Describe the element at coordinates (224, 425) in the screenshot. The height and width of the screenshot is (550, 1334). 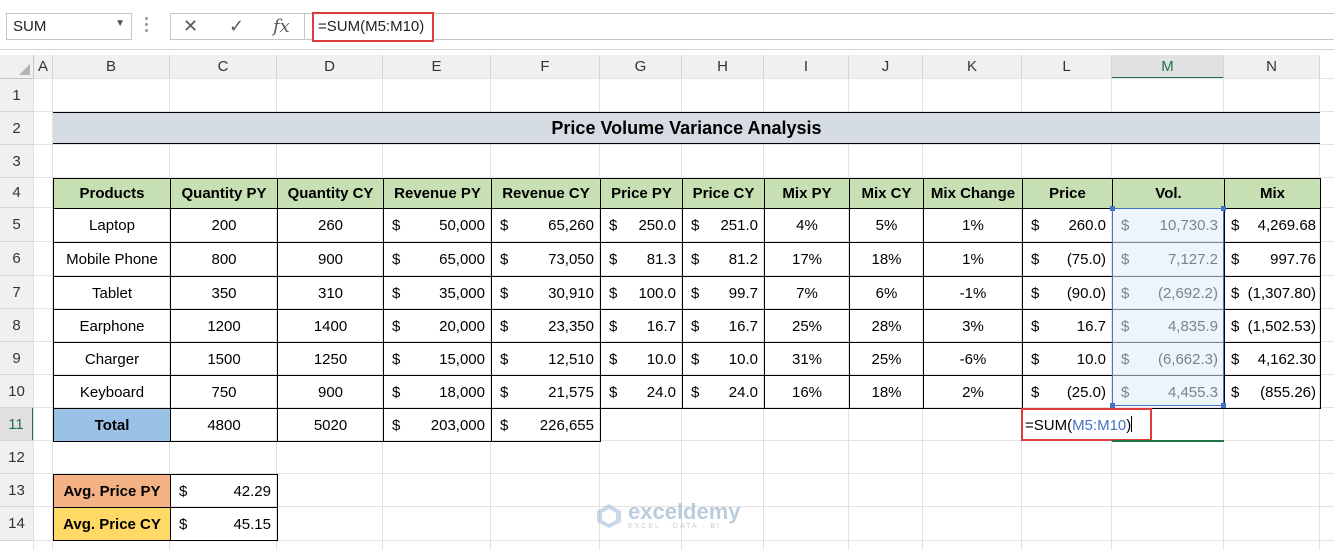
I see `total-qty-py: 4800` at that location.